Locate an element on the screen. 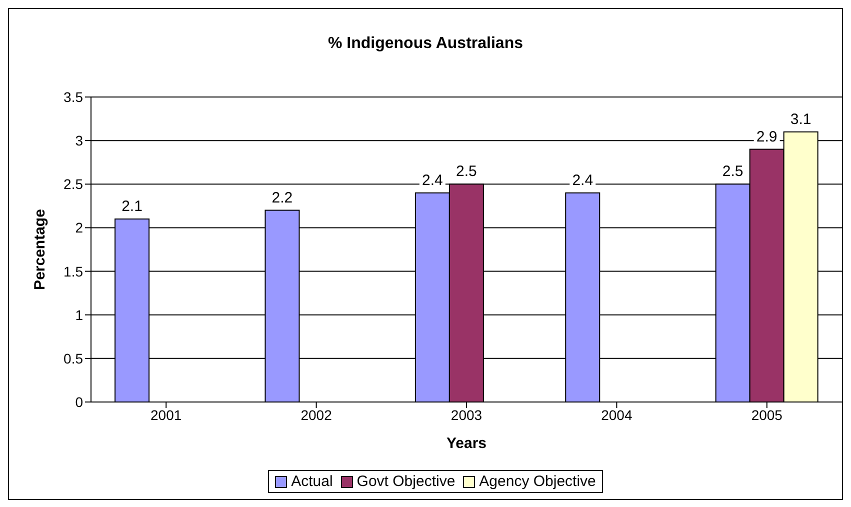 The height and width of the screenshot is (507, 851). x-tick-label: 2004 is located at coordinates (616, 414).